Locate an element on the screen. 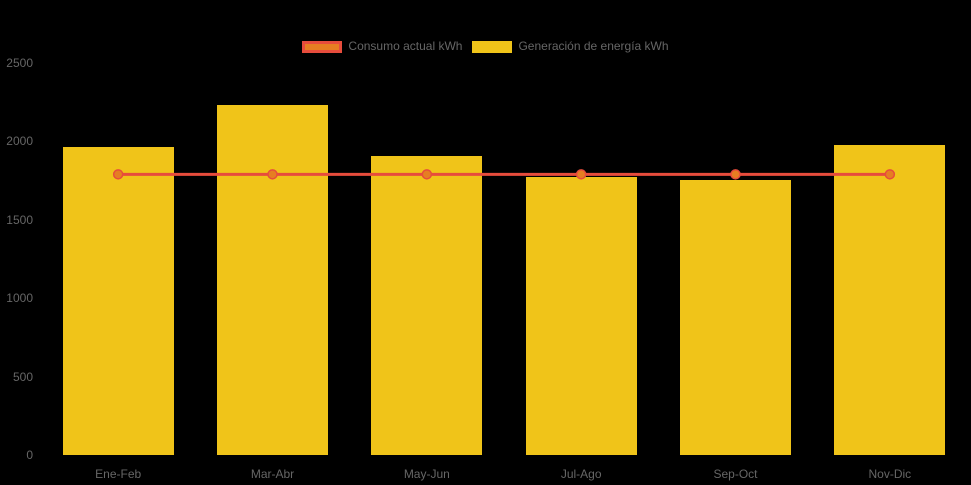 This screenshot has height=485, width=971. y-tick-label: 500 is located at coordinates (22, 376).